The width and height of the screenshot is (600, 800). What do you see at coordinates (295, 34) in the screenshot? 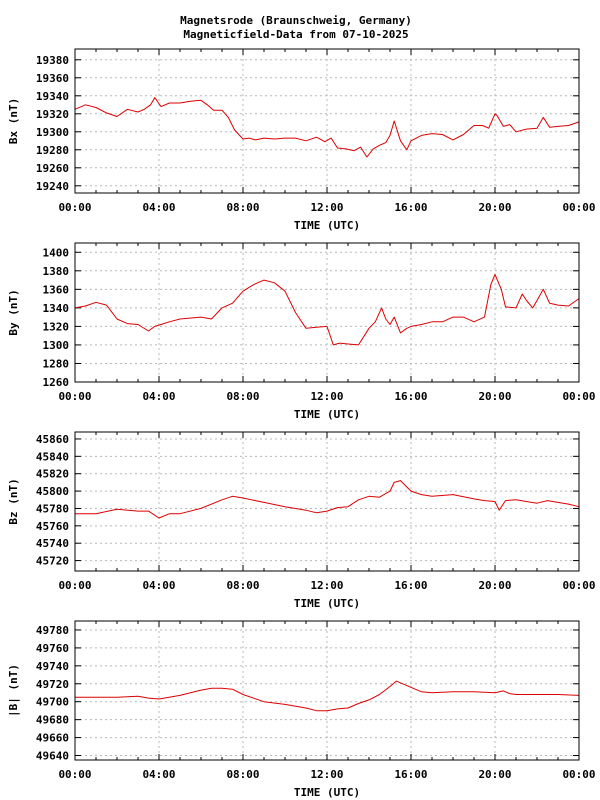
I see `chart-title-line2: Magneticfield-Data from 07-10-2025` at bounding box center [295, 34].